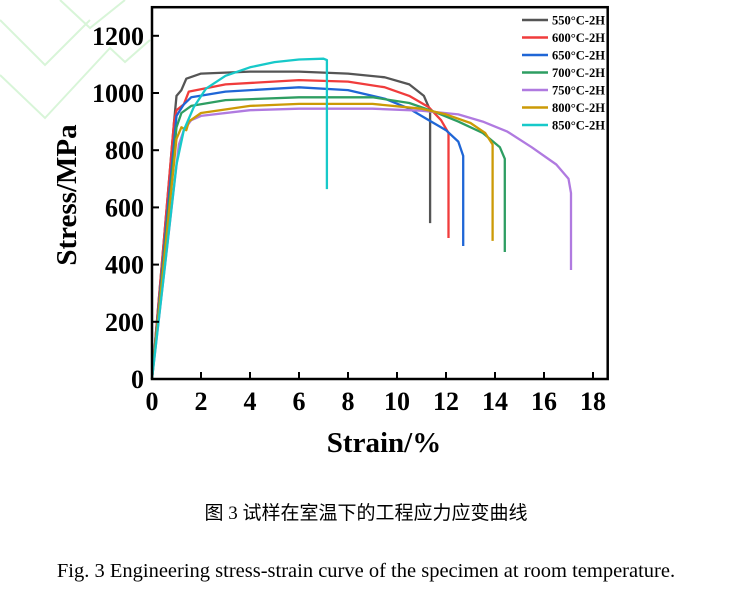 The image size is (732, 589). What do you see at coordinates (578, 126) in the screenshot?
I see `legend-label: 850°C-2H` at bounding box center [578, 126].